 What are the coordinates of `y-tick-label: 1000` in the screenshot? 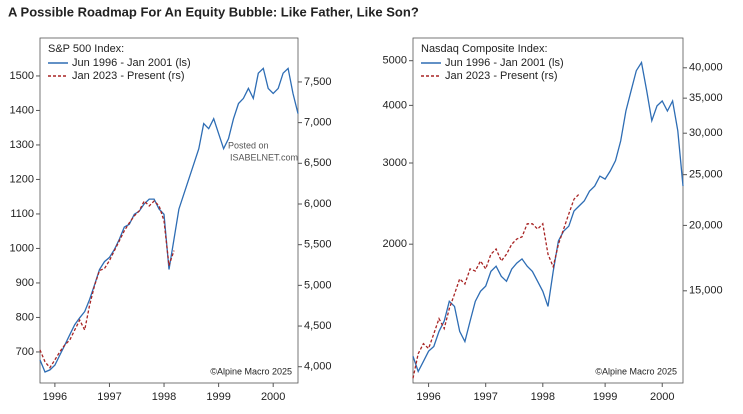 It's located at (22, 248).